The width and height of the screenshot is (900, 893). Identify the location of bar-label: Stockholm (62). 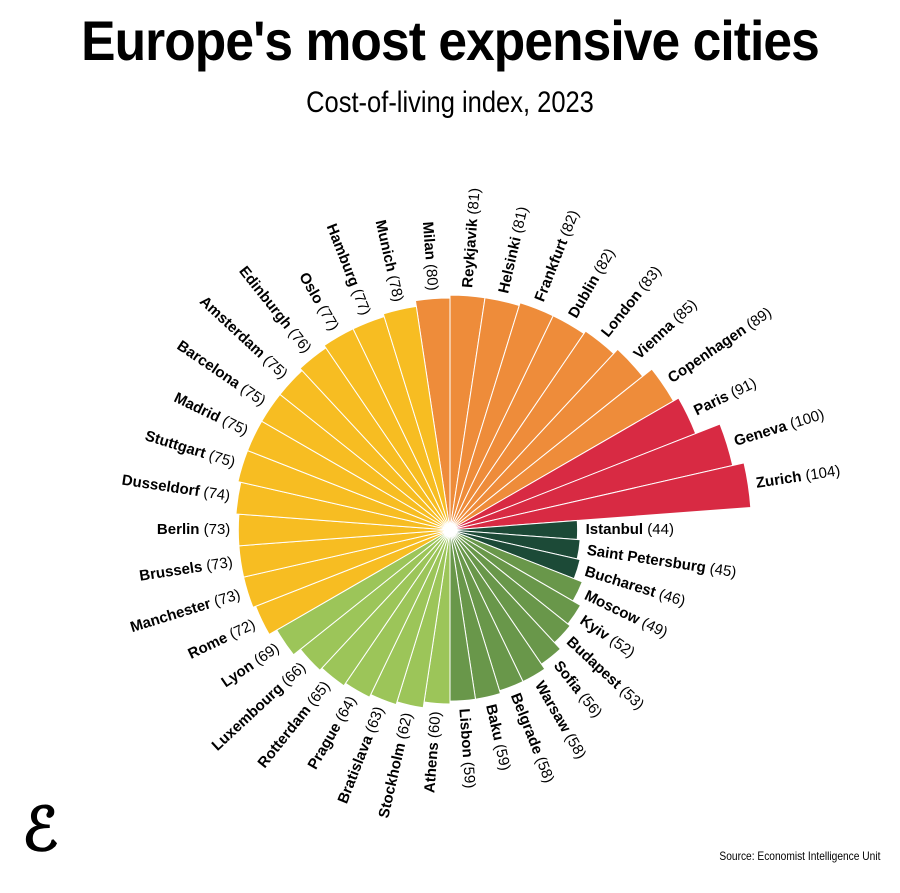
(395, 765).